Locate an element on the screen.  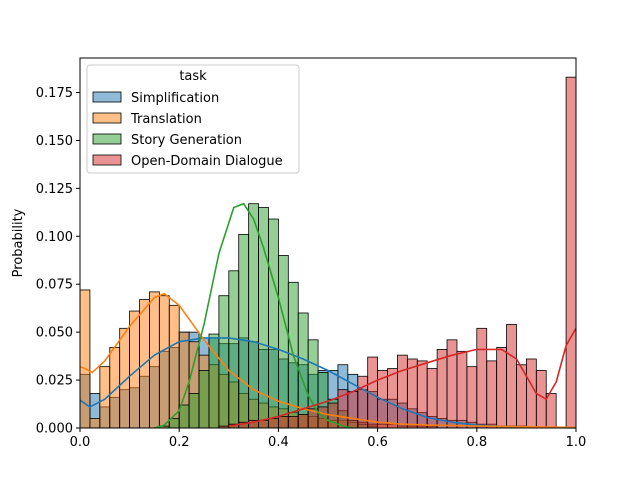
legend-box is located at coordinates (193, 119).